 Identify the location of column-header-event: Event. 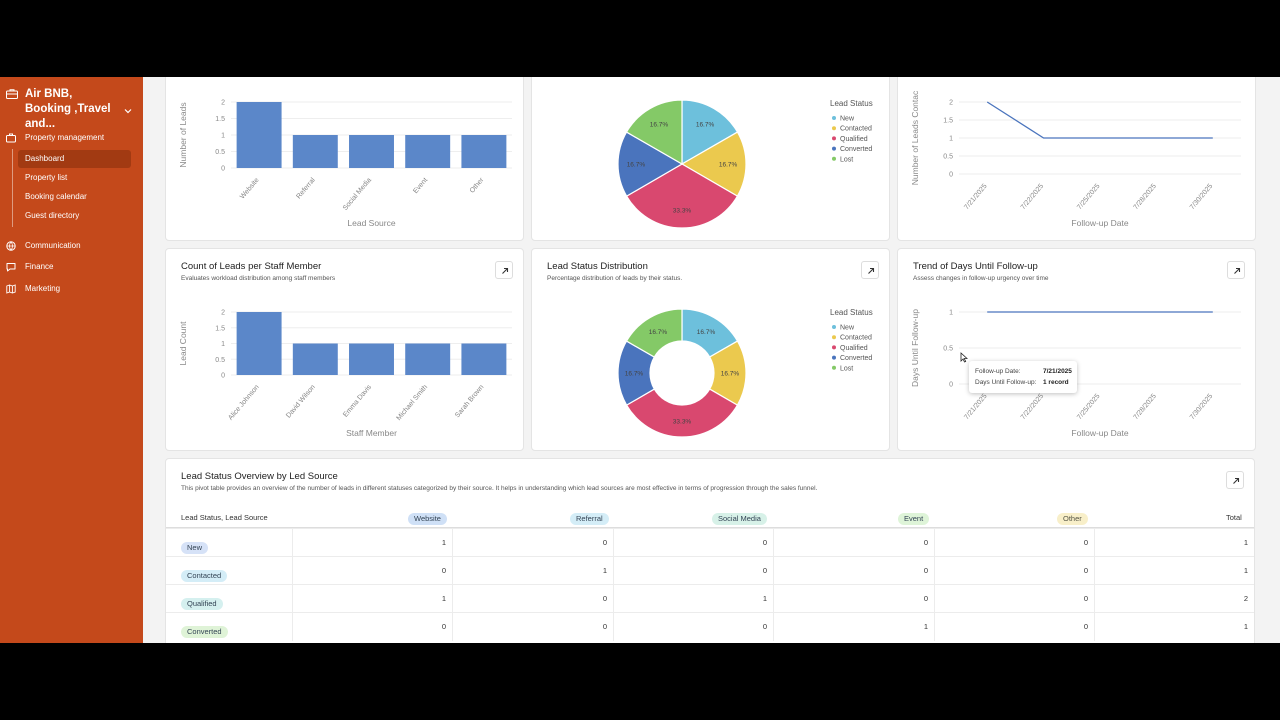
(914, 519).